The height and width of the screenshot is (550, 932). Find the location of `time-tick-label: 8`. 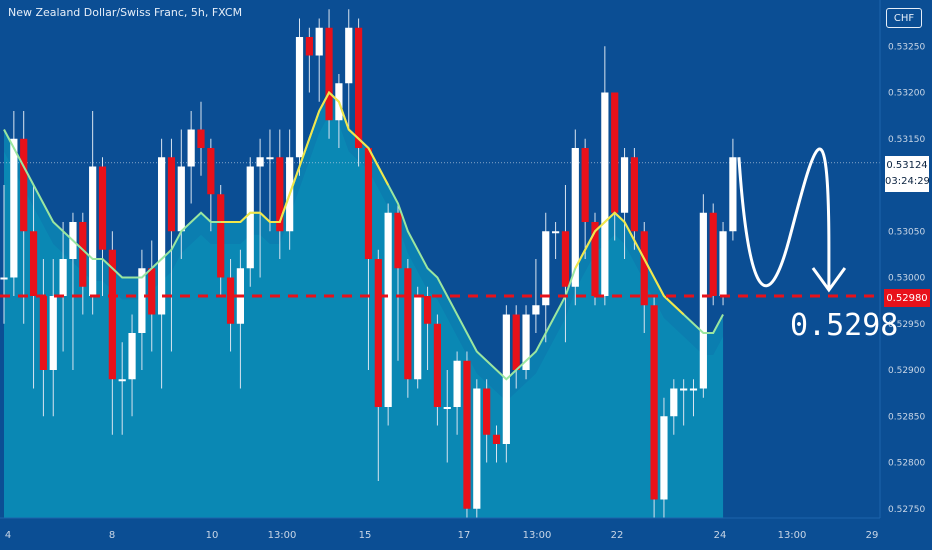

time-tick-label: 8 is located at coordinates (112, 535).